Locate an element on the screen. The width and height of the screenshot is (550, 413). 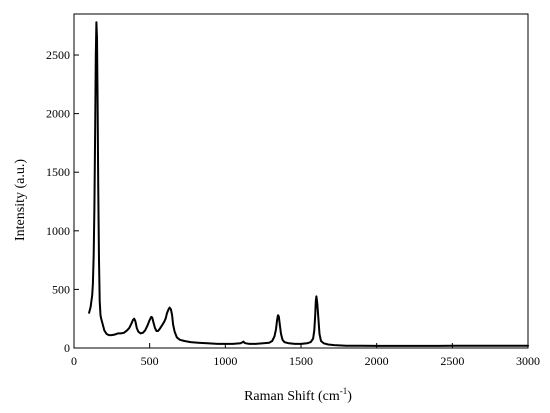
x-axis-title-close: ) is located at coordinates (349, 396).